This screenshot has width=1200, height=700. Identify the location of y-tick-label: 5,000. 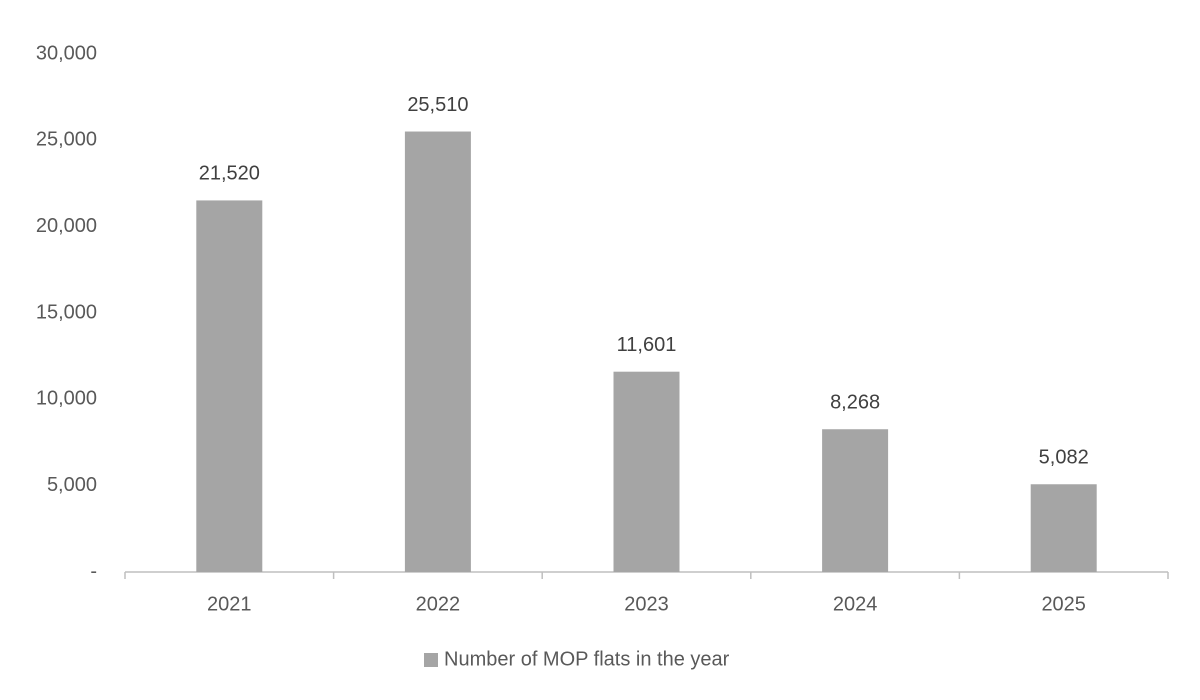
(72, 485).